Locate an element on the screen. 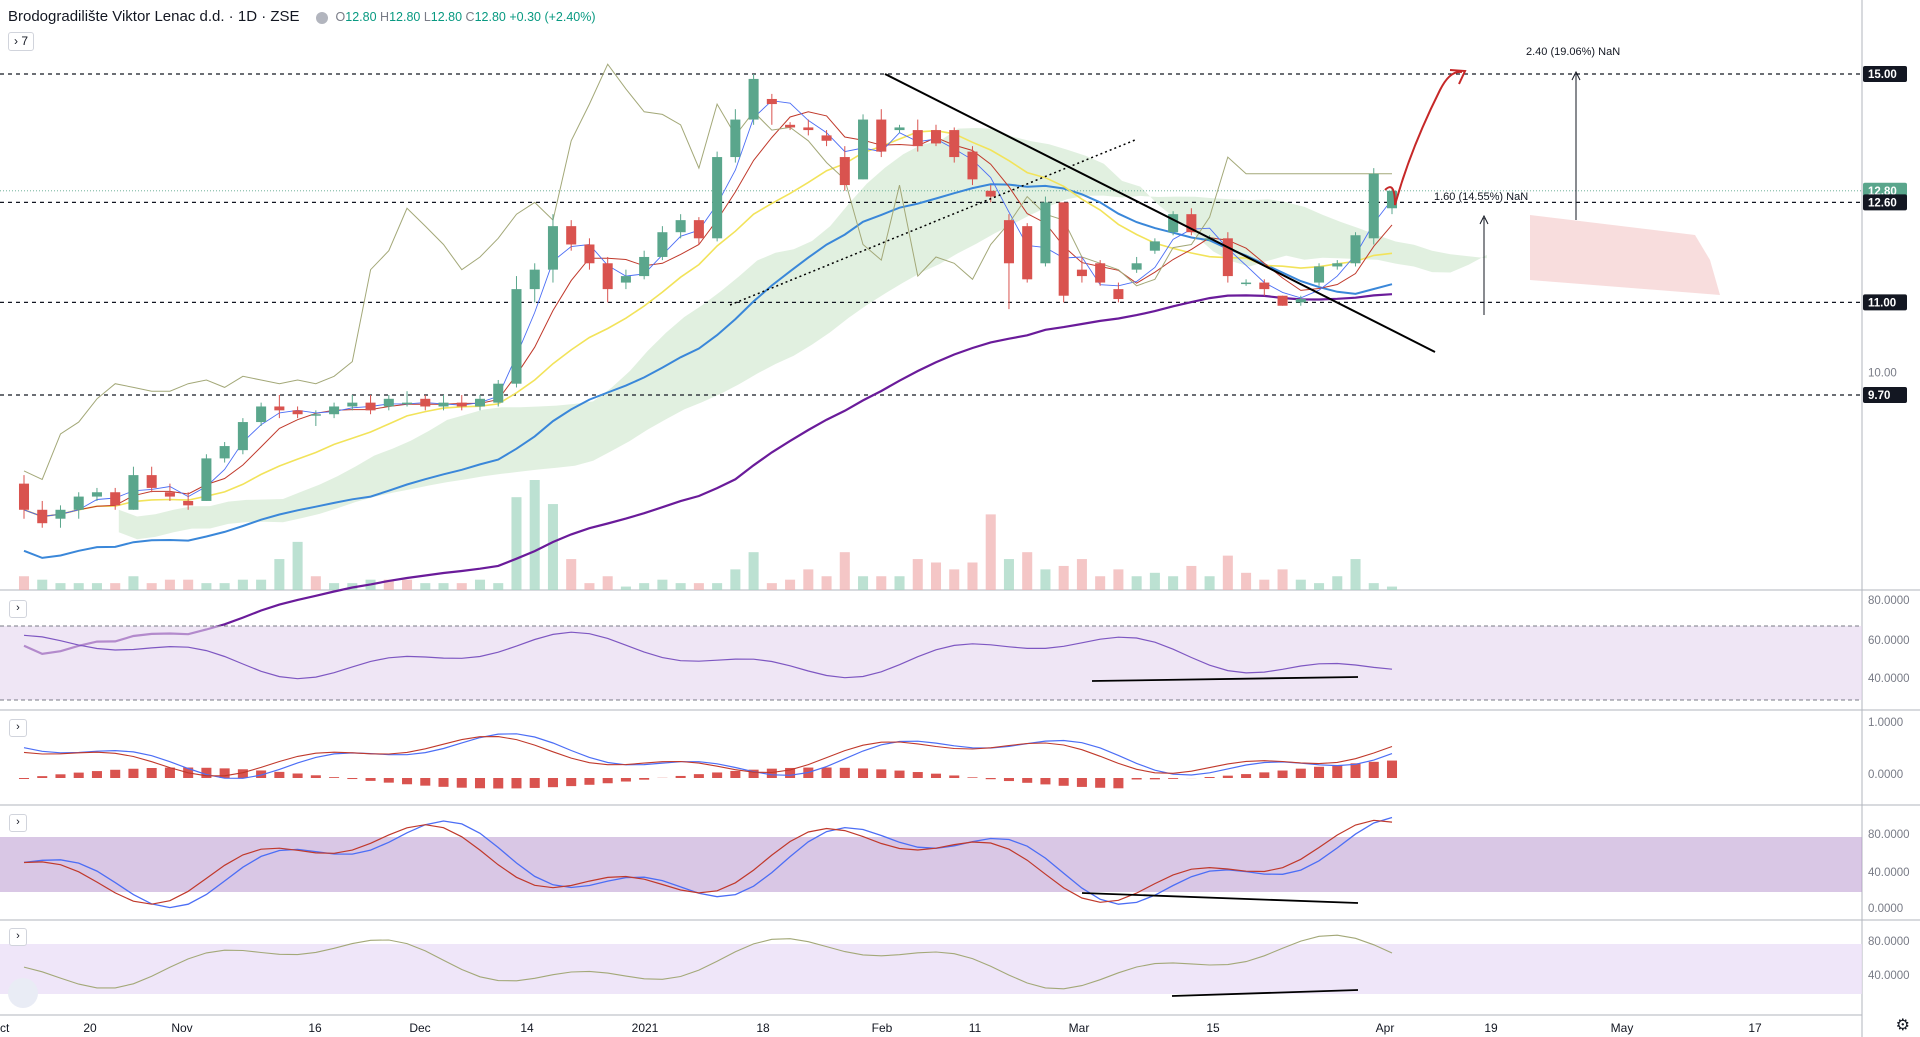 This screenshot has height=1037, width=1920. time-axis-label: 11 is located at coordinates (975, 1028).